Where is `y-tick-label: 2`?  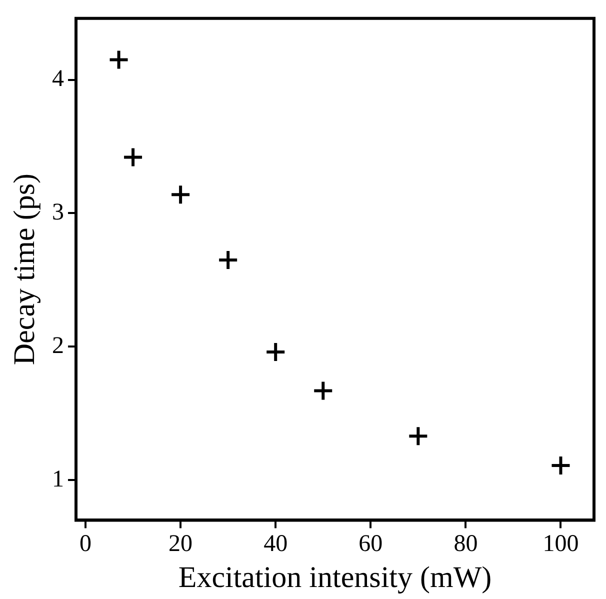 y-tick-label: 2 is located at coordinates (58, 346).